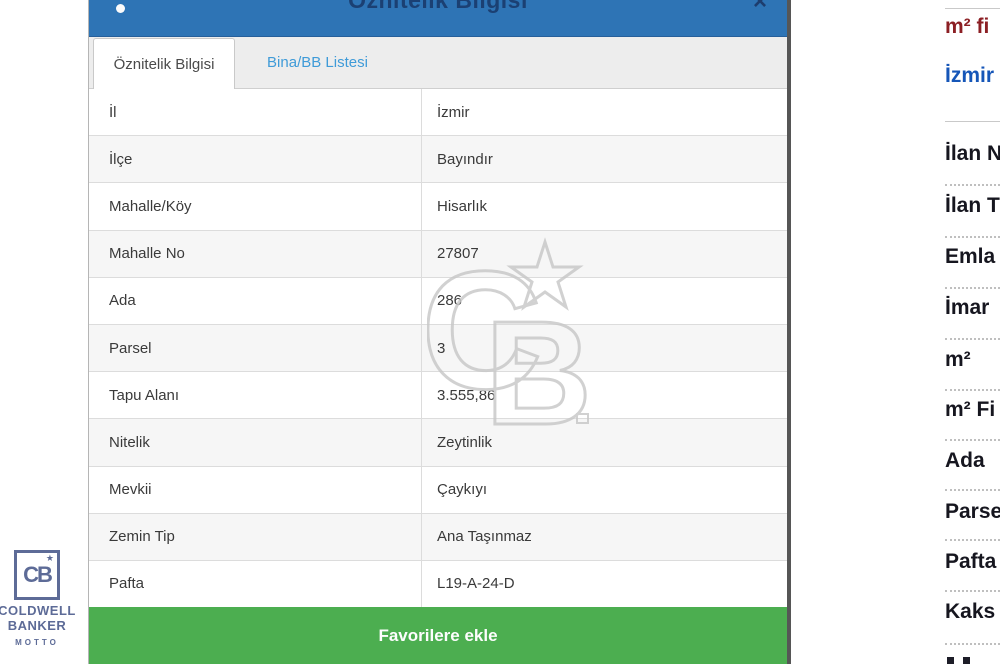  I want to click on close-icon: ×, so click(759, 7).